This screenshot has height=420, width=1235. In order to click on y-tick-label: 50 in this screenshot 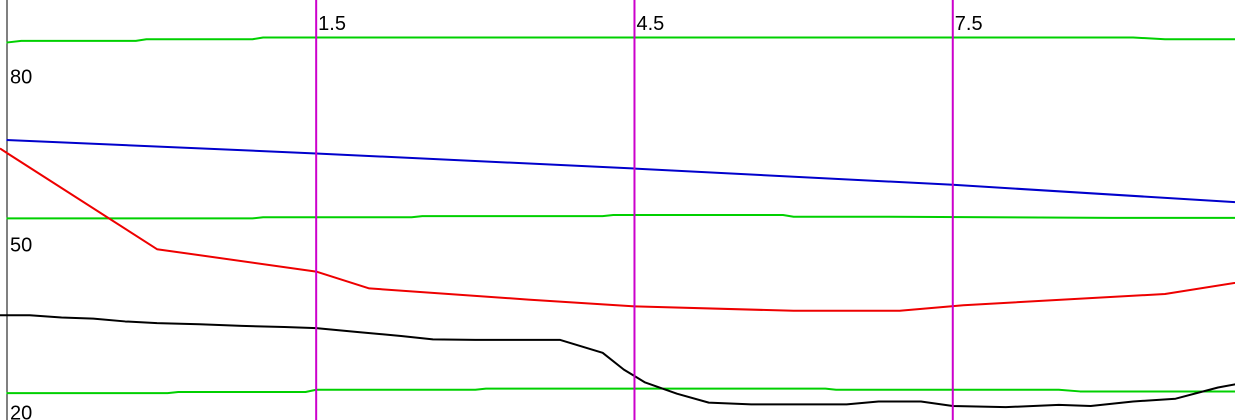, I will do `click(21, 246)`.